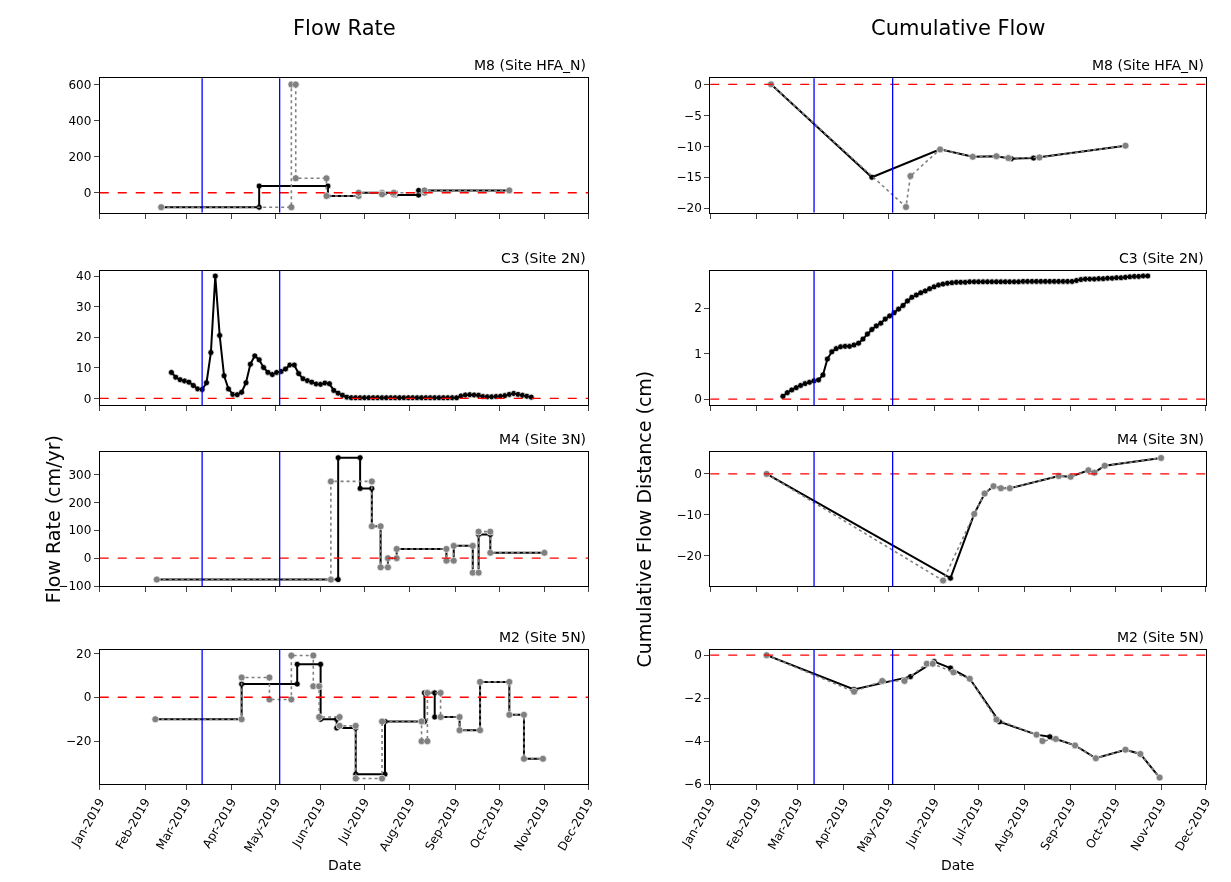 The image size is (1231, 882). What do you see at coordinates (644, 519) in the screenshot?
I see `y-axis-title: Cumulative Flow Distance (cm)` at bounding box center [644, 519].